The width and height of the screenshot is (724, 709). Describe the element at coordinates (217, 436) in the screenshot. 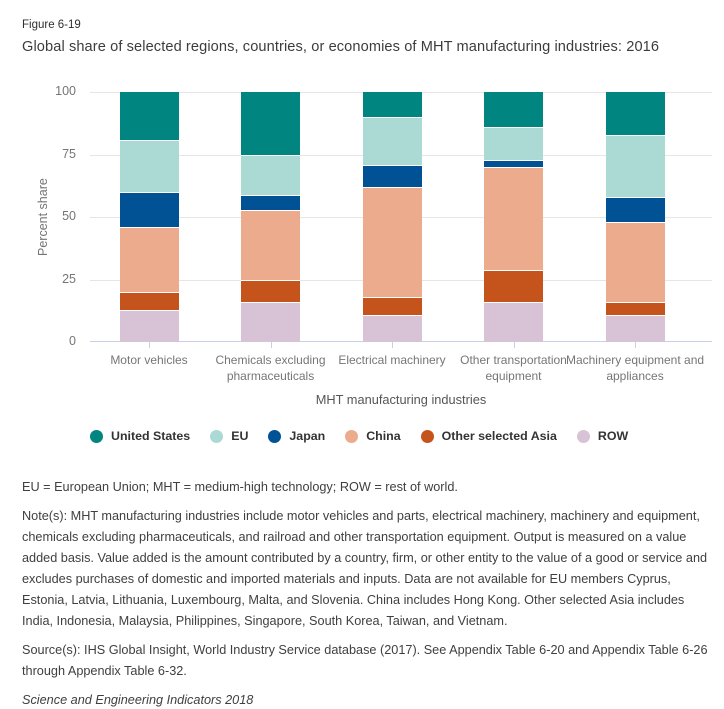

I see `legend-dot-eu` at that location.